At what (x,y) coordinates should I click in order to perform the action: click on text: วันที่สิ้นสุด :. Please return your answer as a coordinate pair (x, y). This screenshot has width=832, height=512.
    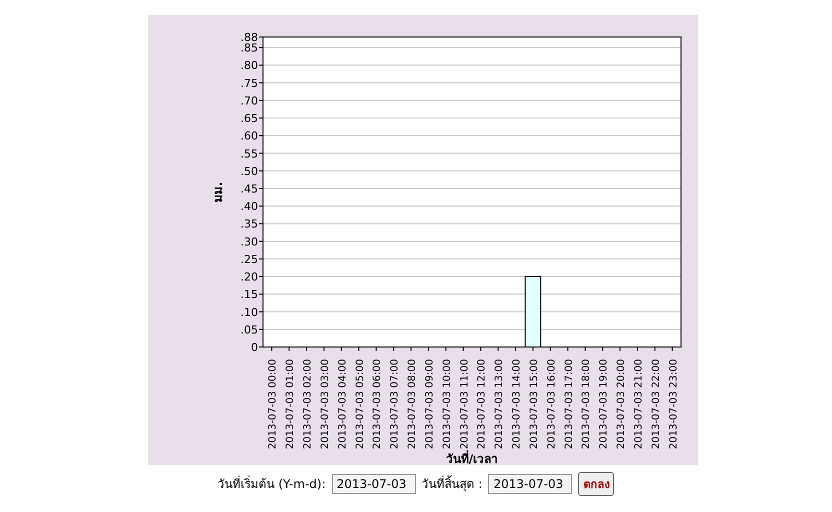
    Looking at the image, I should click on (452, 484).